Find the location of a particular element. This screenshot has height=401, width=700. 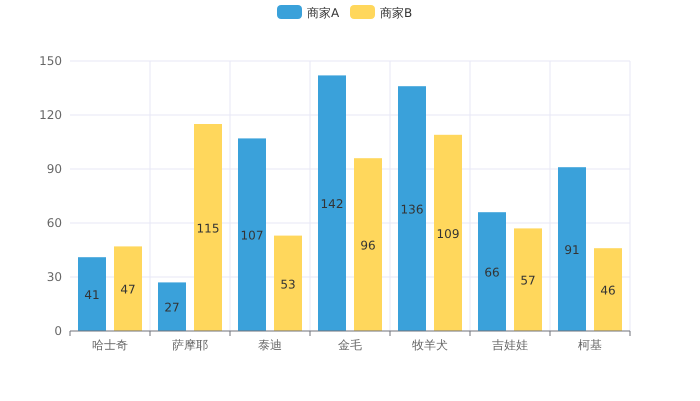

data-label: 41 is located at coordinates (92, 295).